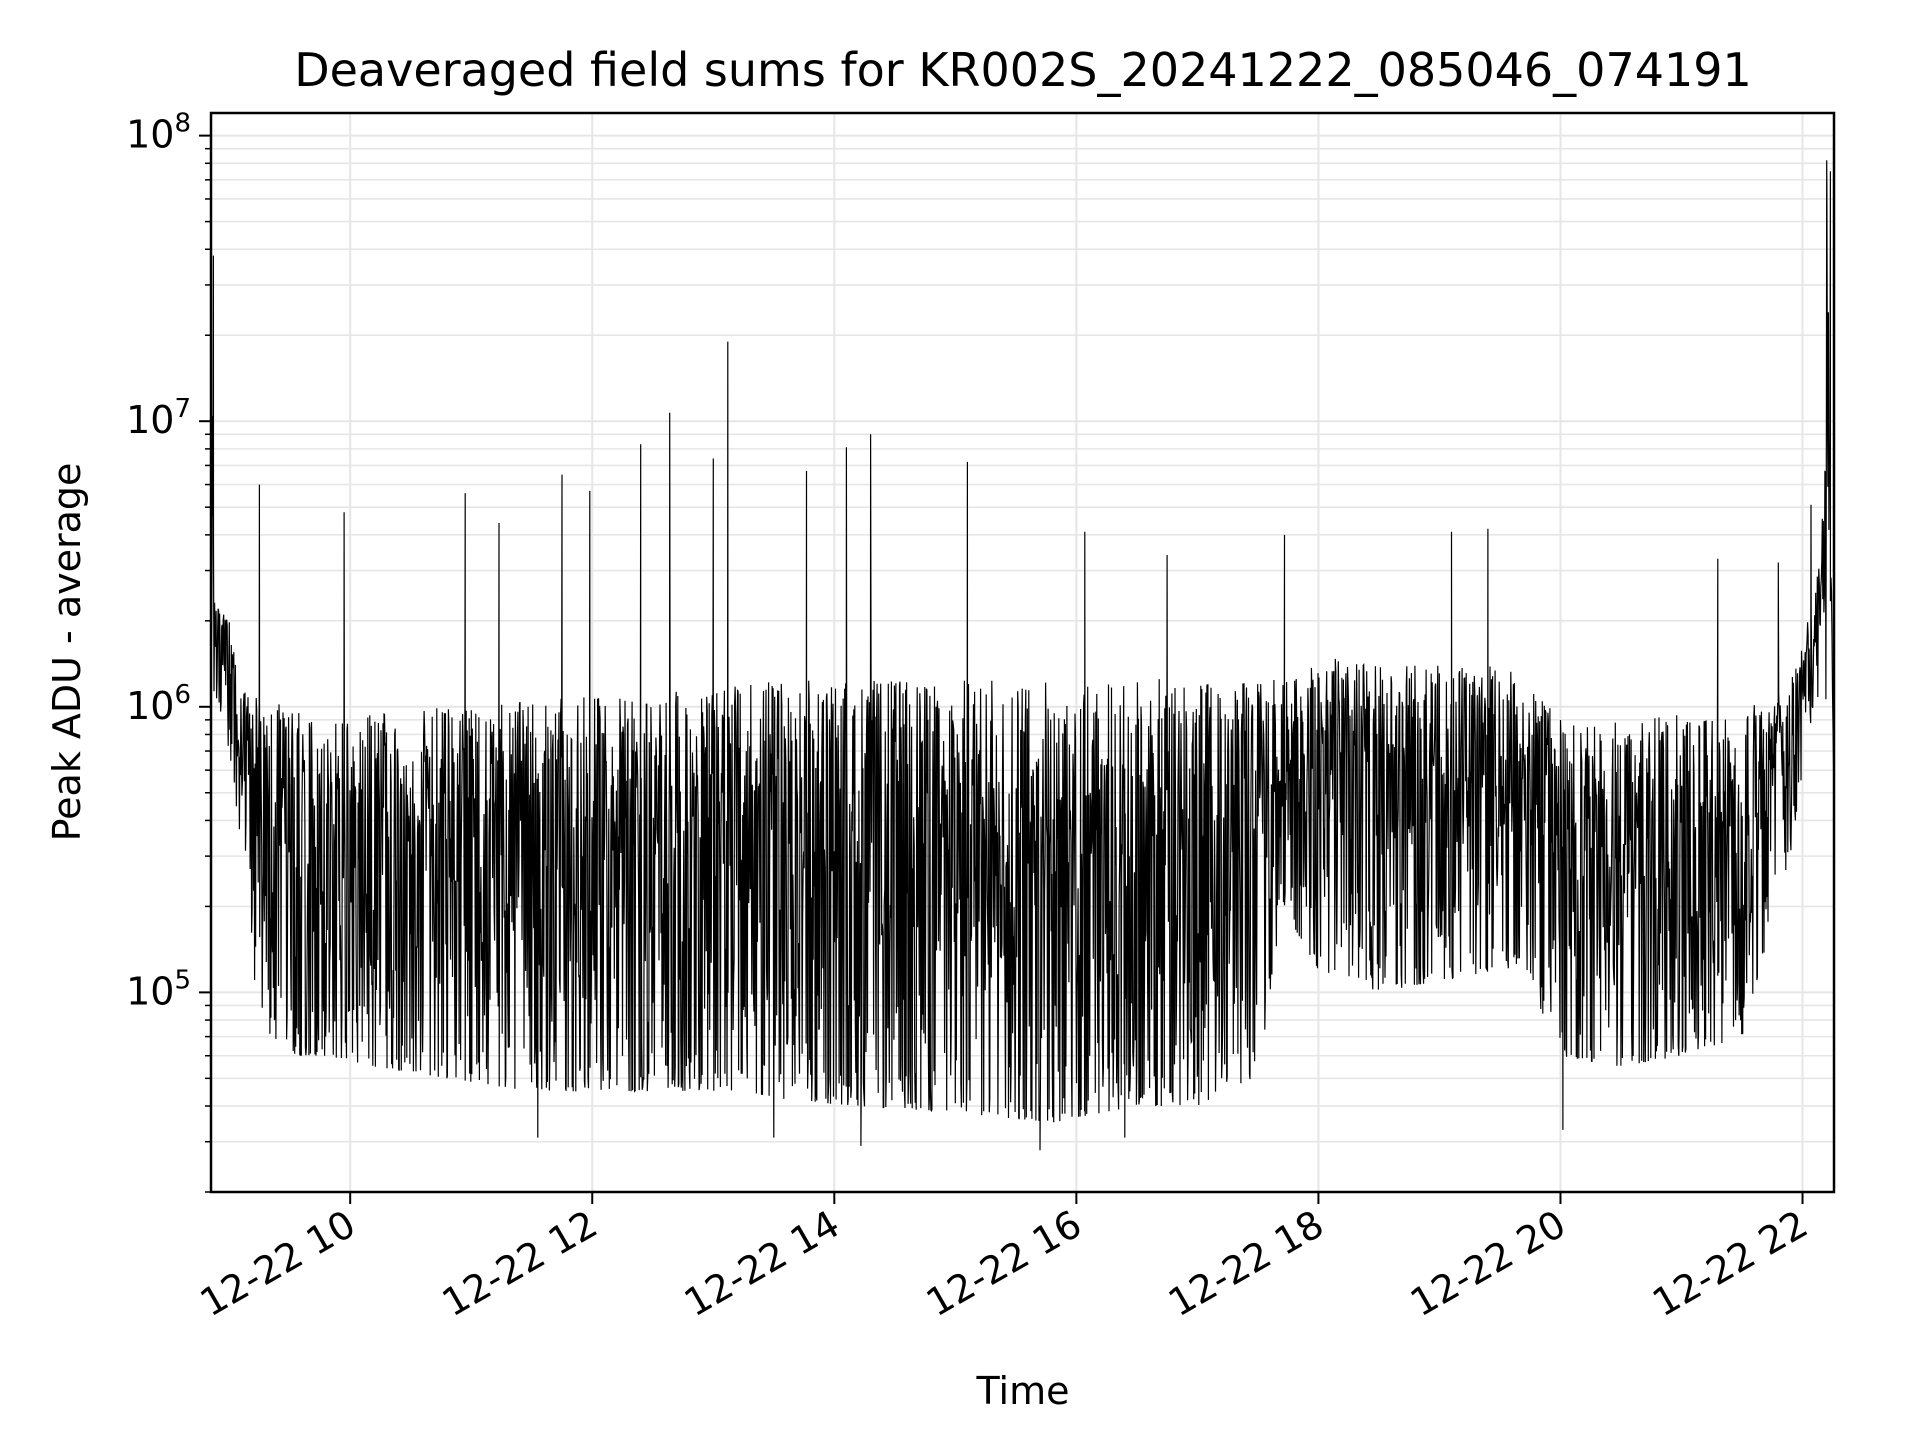 The width and height of the screenshot is (1920, 1440). Describe the element at coordinates (158, 704) in the screenshot. I see `y-tick-label: 106` at that location.